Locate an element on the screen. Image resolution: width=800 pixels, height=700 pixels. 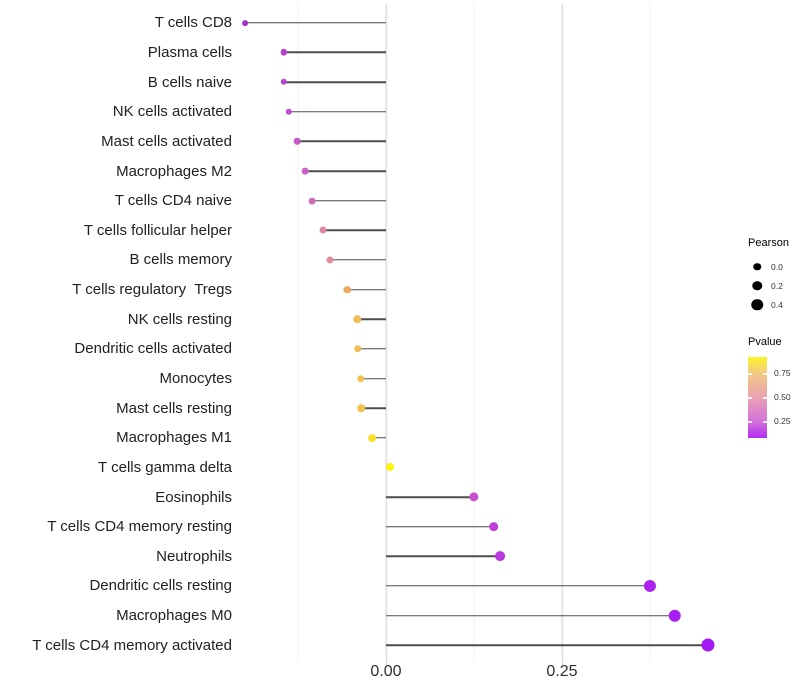
legend-size-entry: 0.0 is located at coordinates (774, 266).